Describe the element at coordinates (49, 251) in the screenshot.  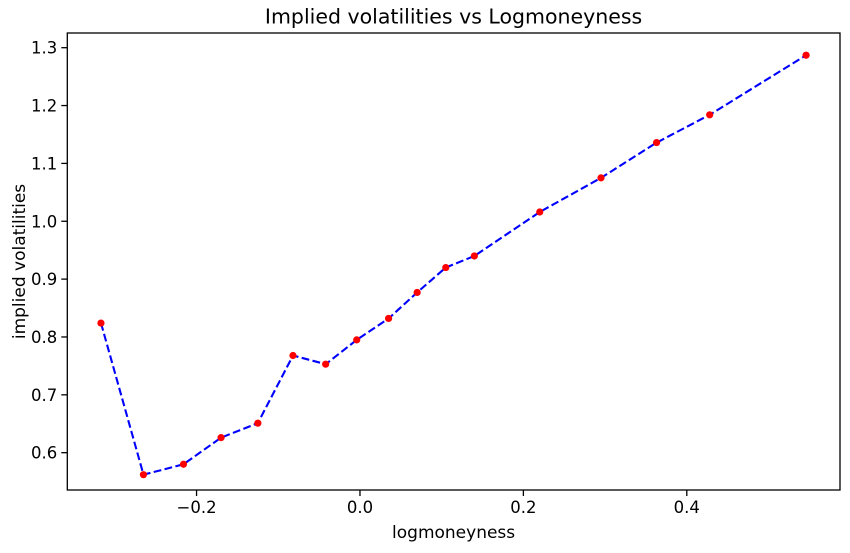
I see `y-ticks: 0.6 0.7 0.8 0.9 1.0 1.1 1.2 1.3` at that location.